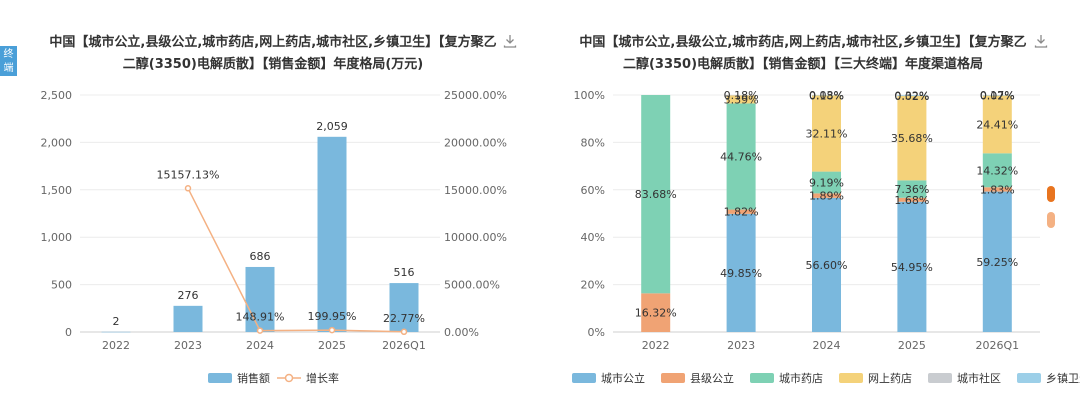 This screenshot has height=412, width=1080. I want to click on segment-value-label: 56.60%, so click(827, 265).